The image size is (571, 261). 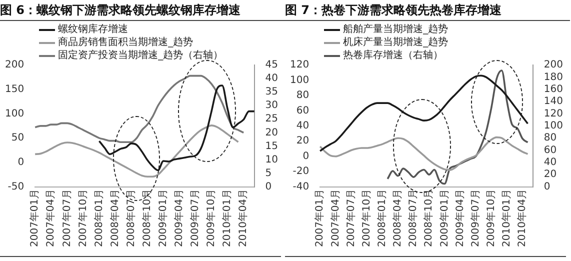 What do you see at coordinates (554, 89) in the screenshot?
I see `y2-tick-label: 160` at bounding box center [554, 89].